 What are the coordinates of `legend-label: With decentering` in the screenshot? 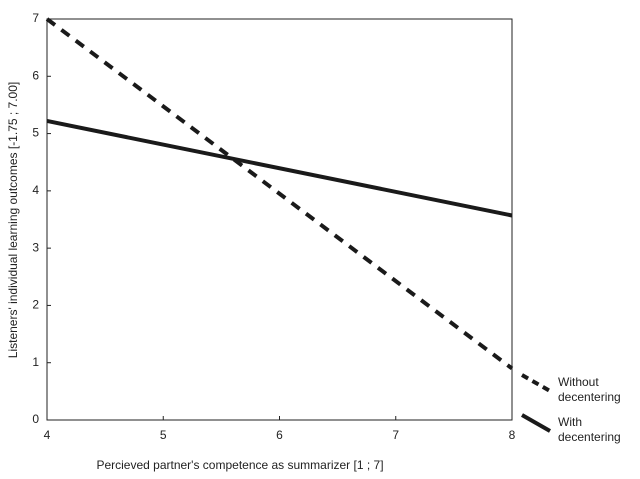 It's located at (589, 429).